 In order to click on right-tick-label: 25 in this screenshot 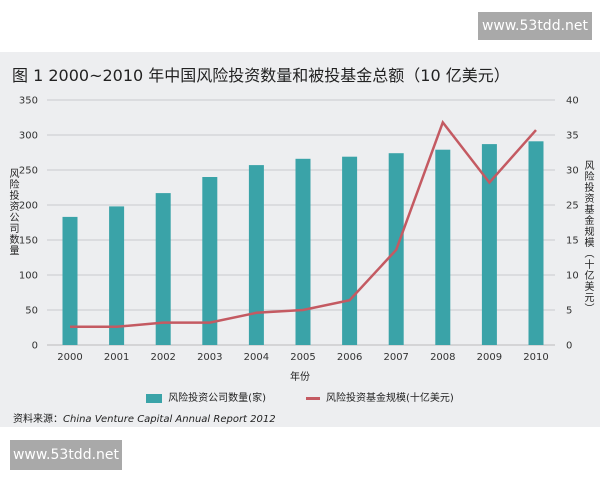, I will do `click(572, 206)`.